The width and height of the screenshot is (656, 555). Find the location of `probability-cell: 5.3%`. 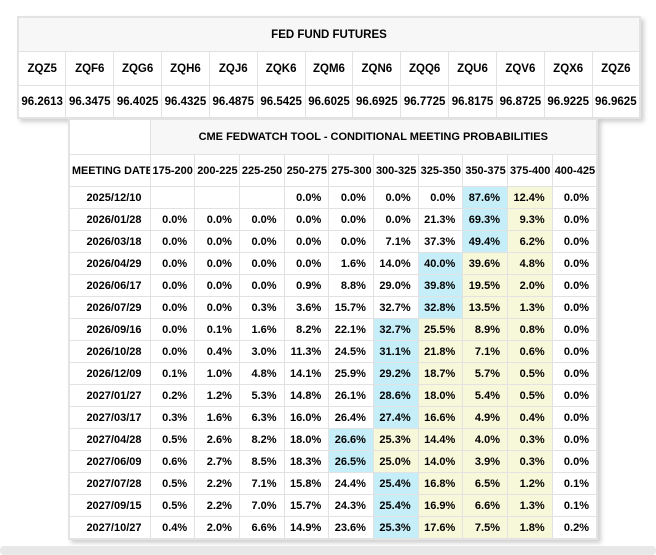

probability-cell: 5.3% is located at coordinates (261, 395).